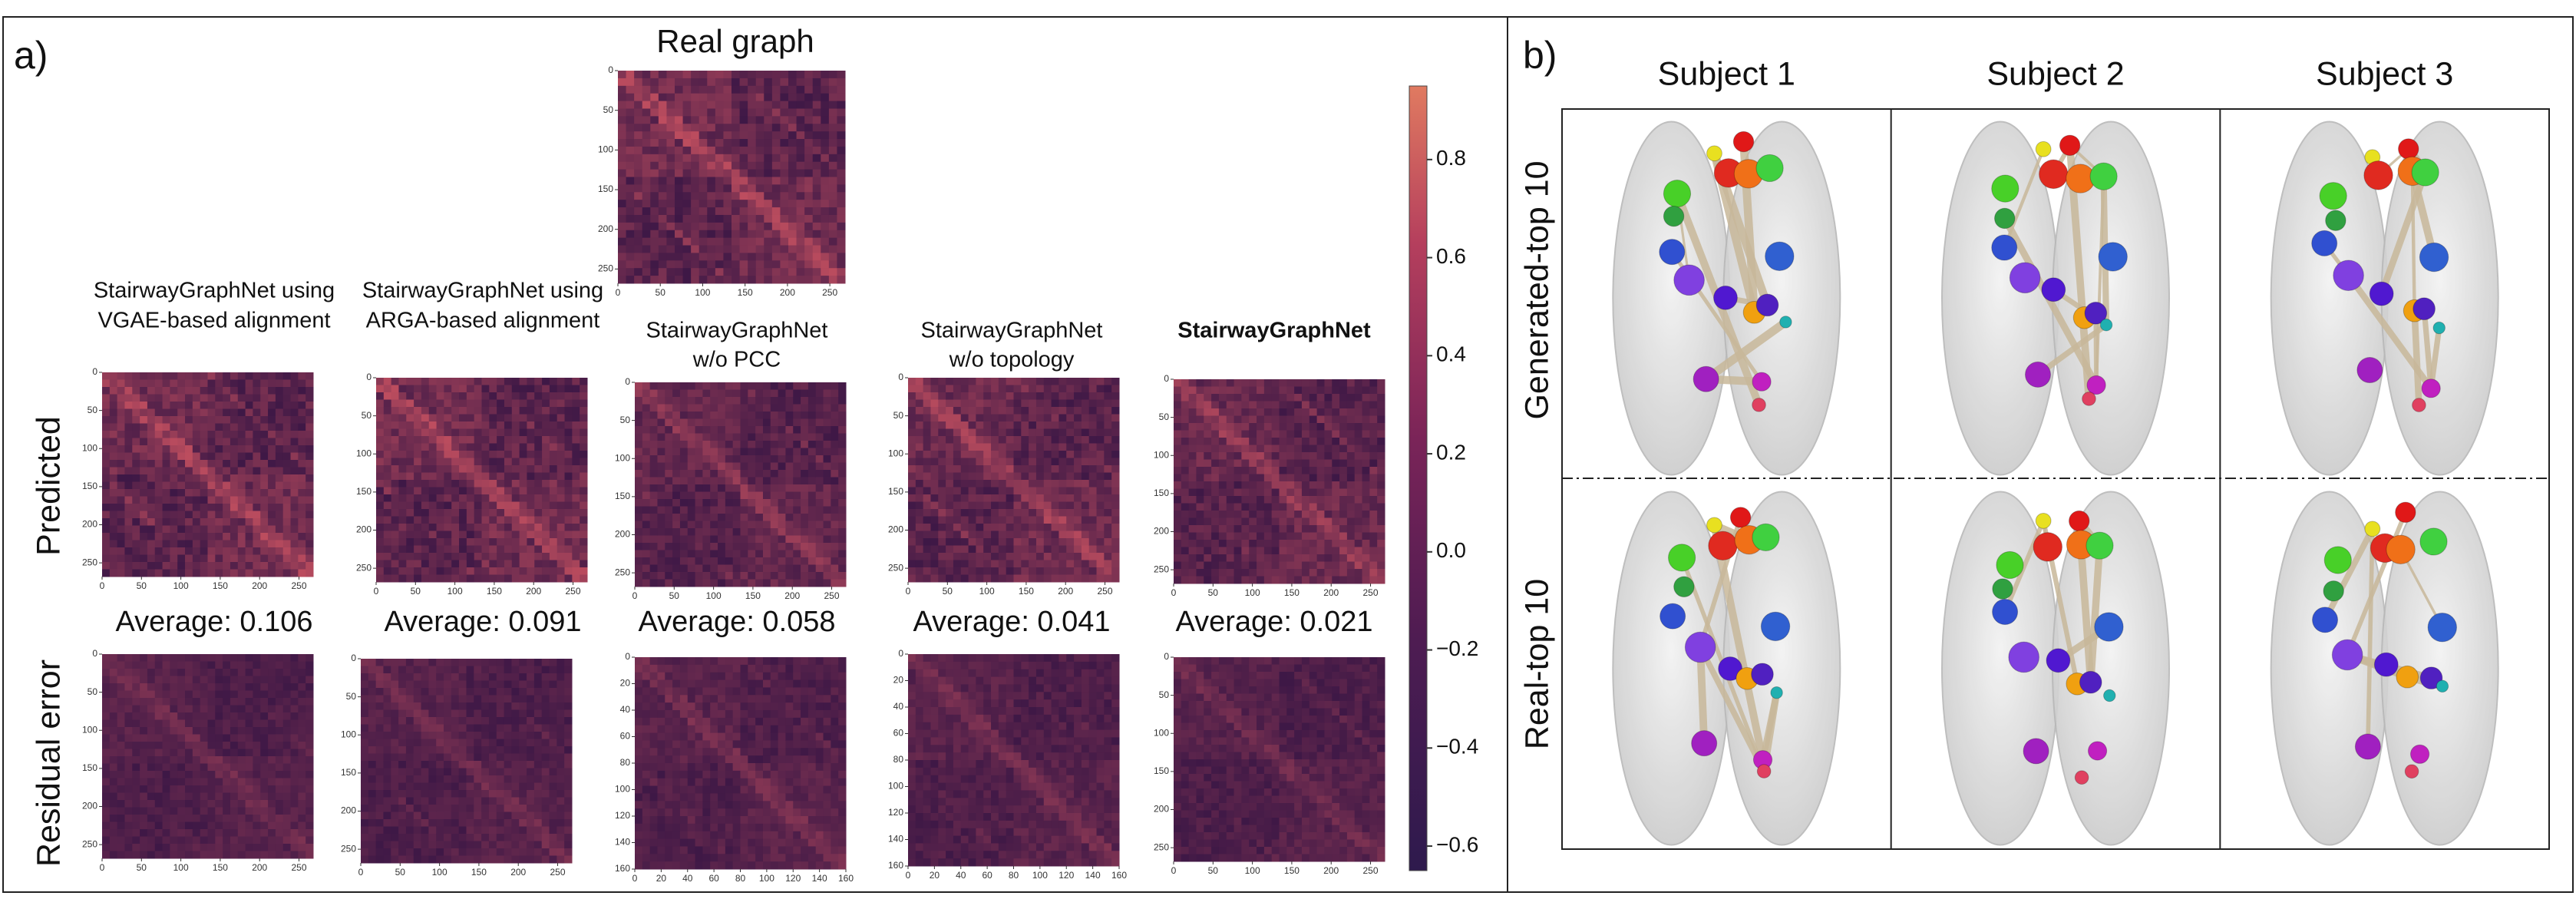  Describe the element at coordinates (533, 591) in the screenshot. I see `x-tick-label: 200` at that location.